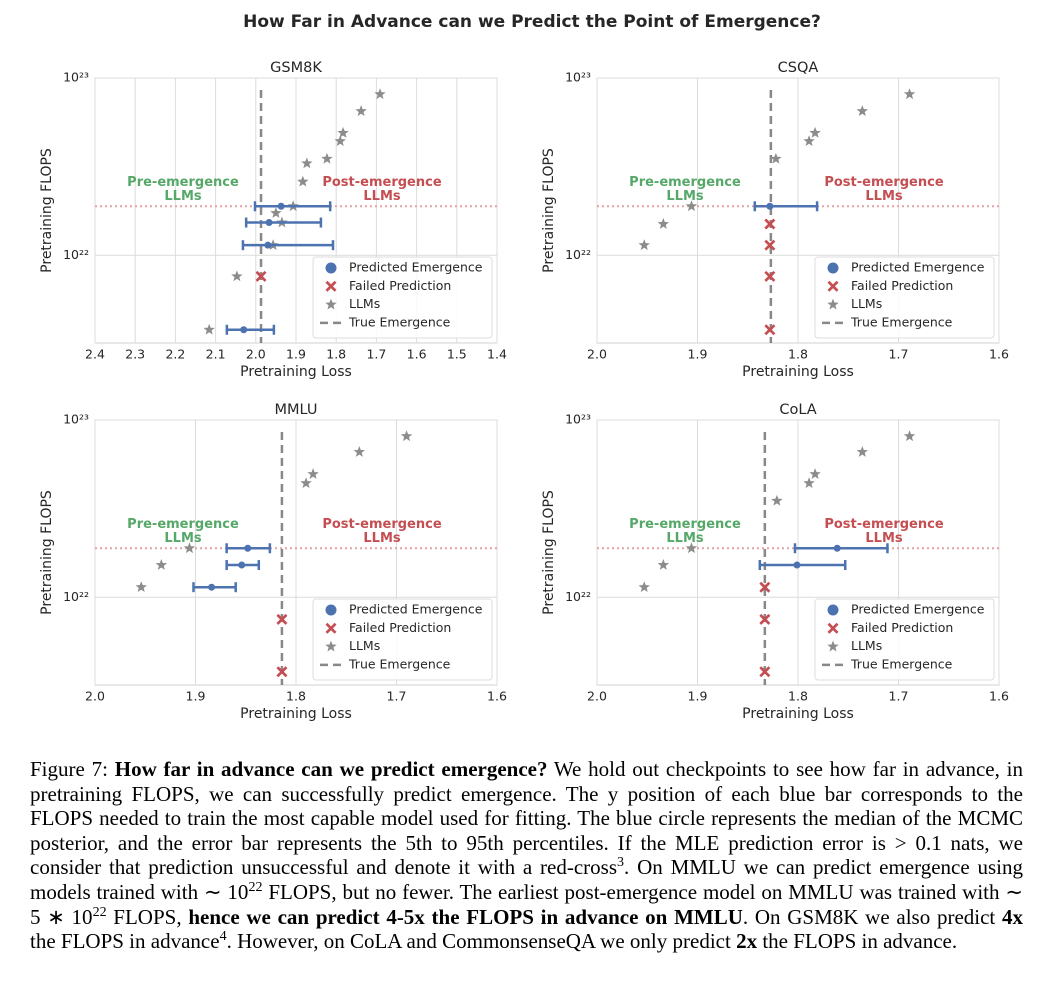 The height and width of the screenshot is (1005, 1047). Describe the element at coordinates (497, 354) in the screenshot. I see `x-tick-label: 1.4` at that location.